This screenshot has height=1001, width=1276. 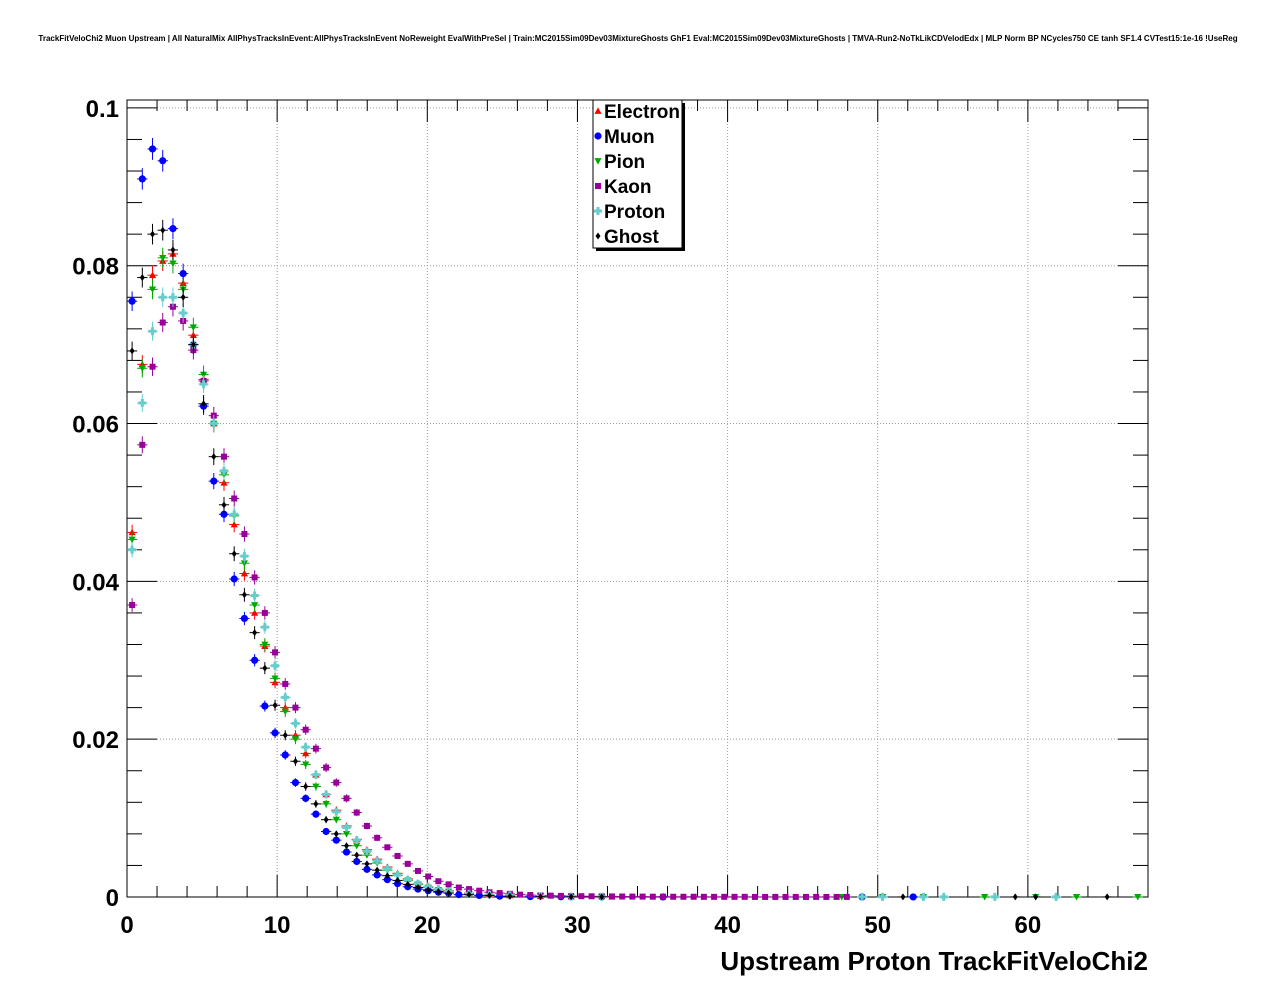 I want to click on x-tick-label: 10, so click(x=277, y=925).